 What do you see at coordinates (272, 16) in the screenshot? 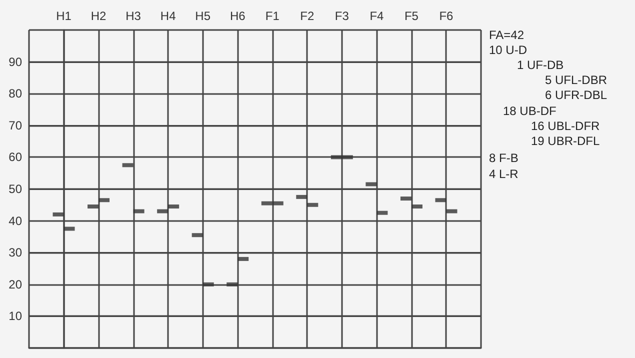
I see `x-tick-label: F1` at bounding box center [272, 16].